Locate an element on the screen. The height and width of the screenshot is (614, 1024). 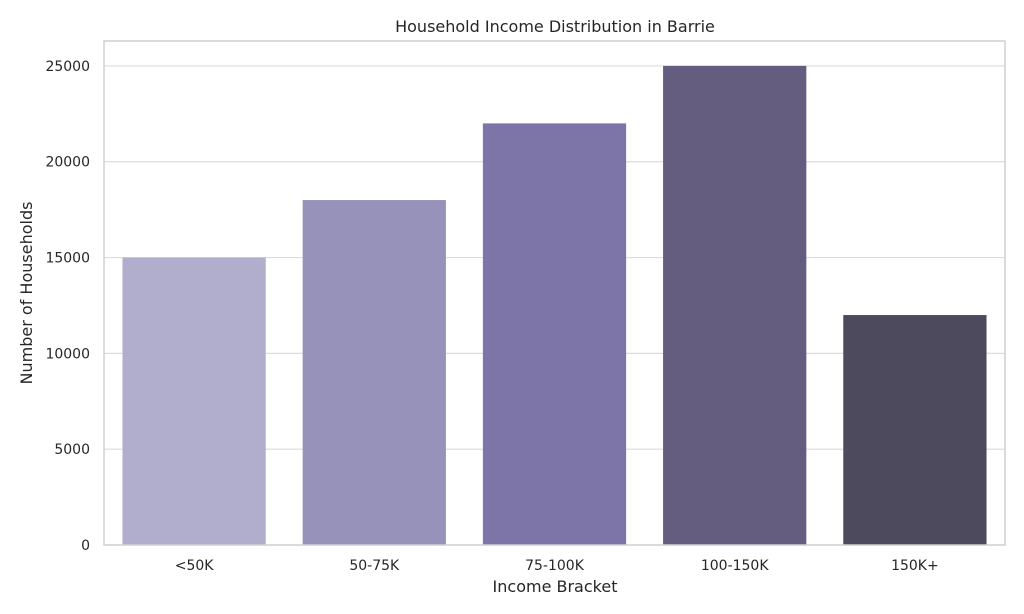
x-axis-ticks: <50K 50-75K 75-100K 100-150K 150K+ is located at coordinates (557, 566).